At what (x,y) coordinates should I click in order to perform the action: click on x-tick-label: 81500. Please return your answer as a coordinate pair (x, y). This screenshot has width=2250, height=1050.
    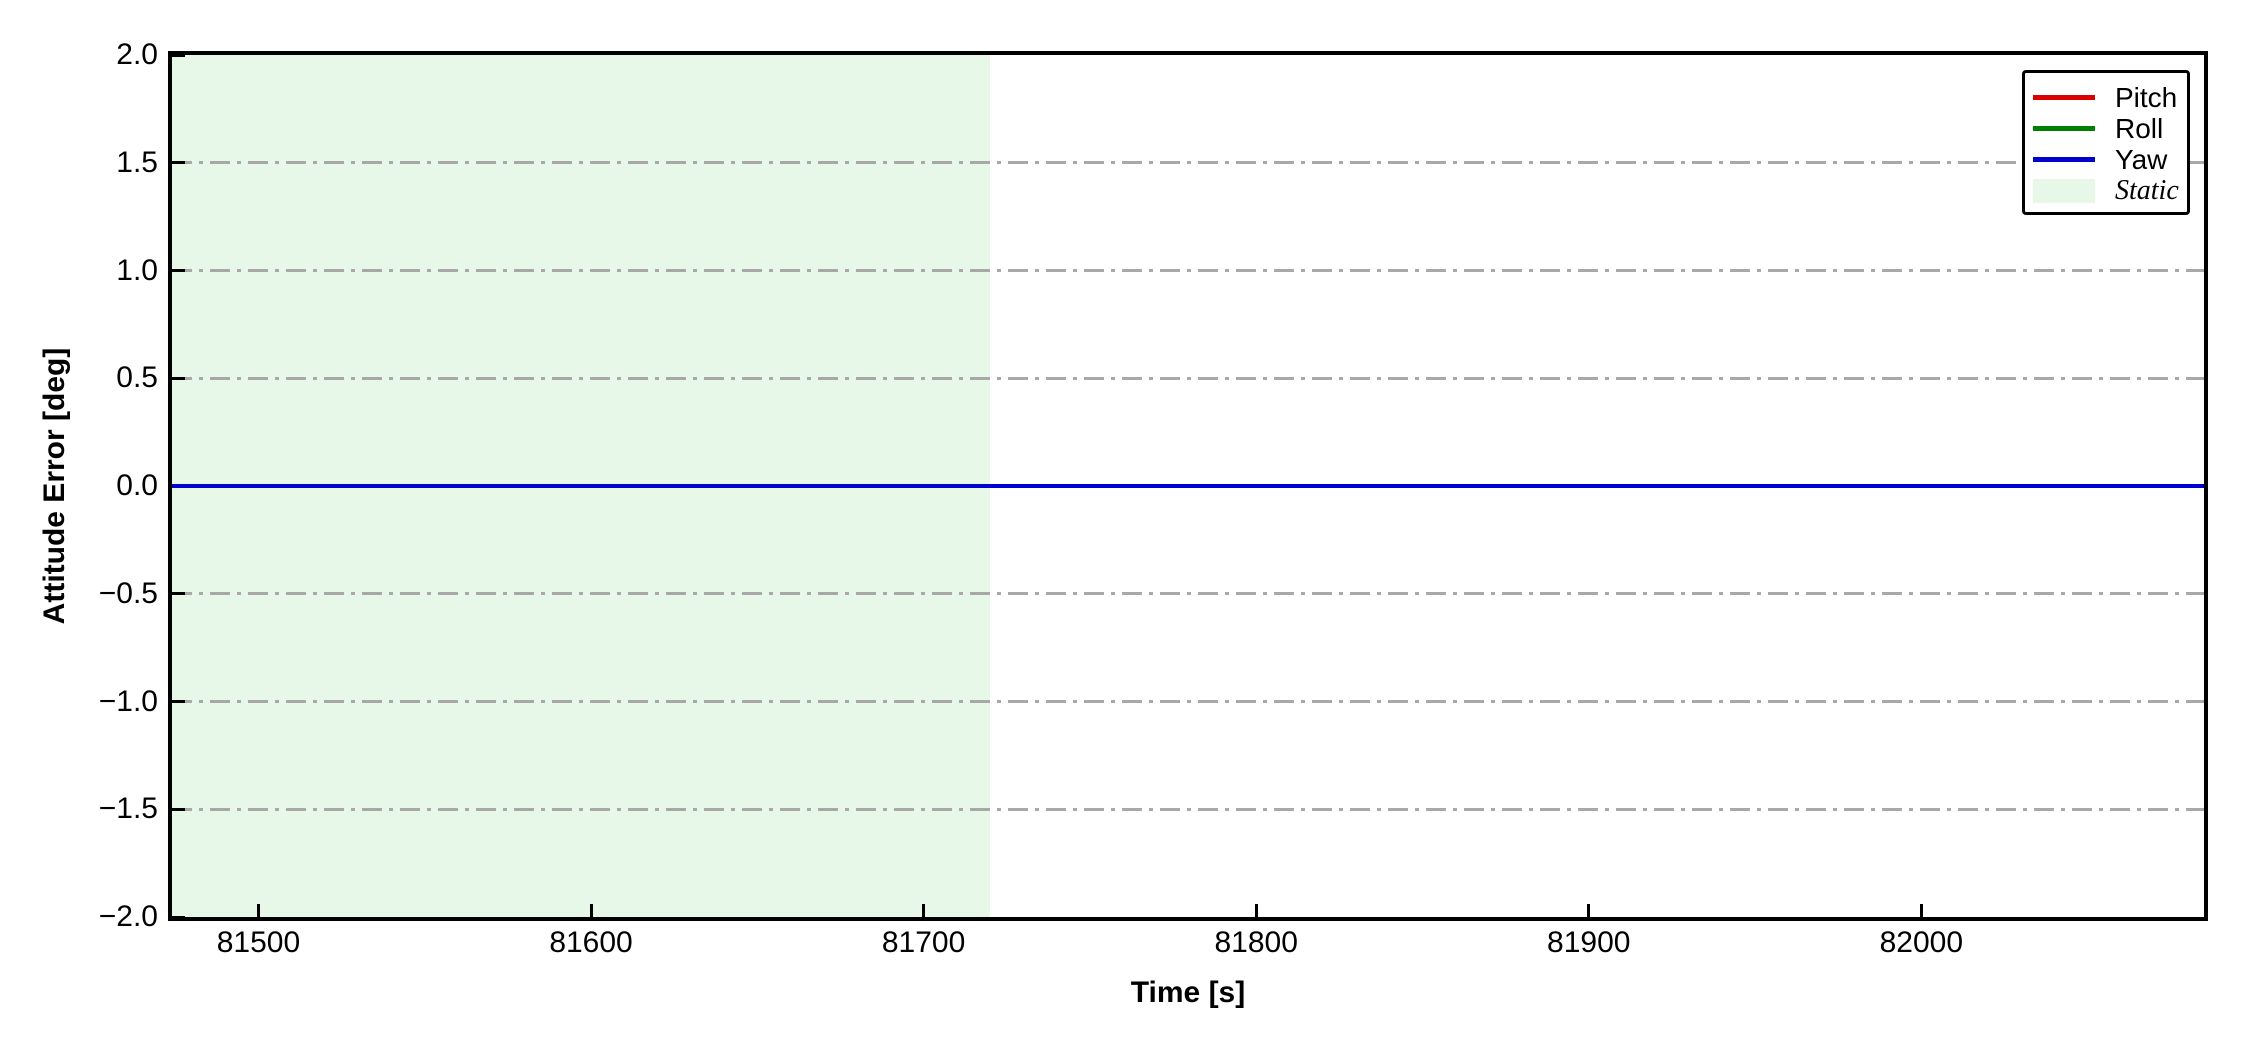
    Looking at the image, I should click on (258, 942).